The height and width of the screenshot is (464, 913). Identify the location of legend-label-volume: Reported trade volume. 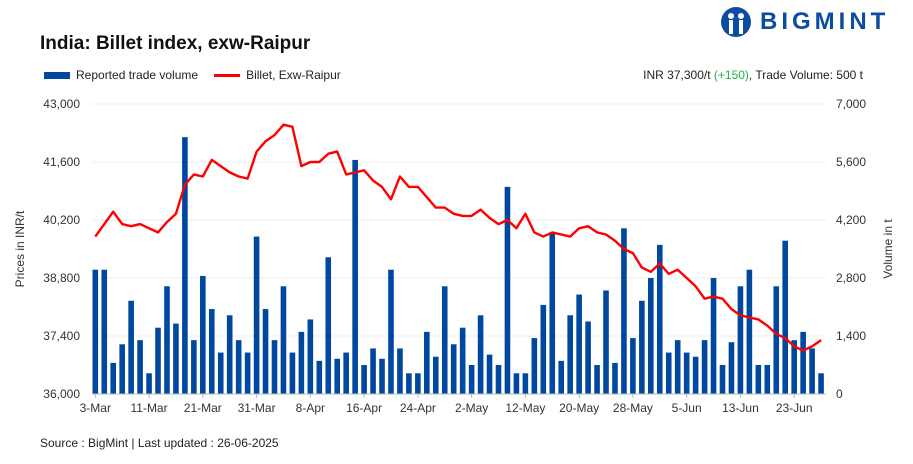
(137, 75).